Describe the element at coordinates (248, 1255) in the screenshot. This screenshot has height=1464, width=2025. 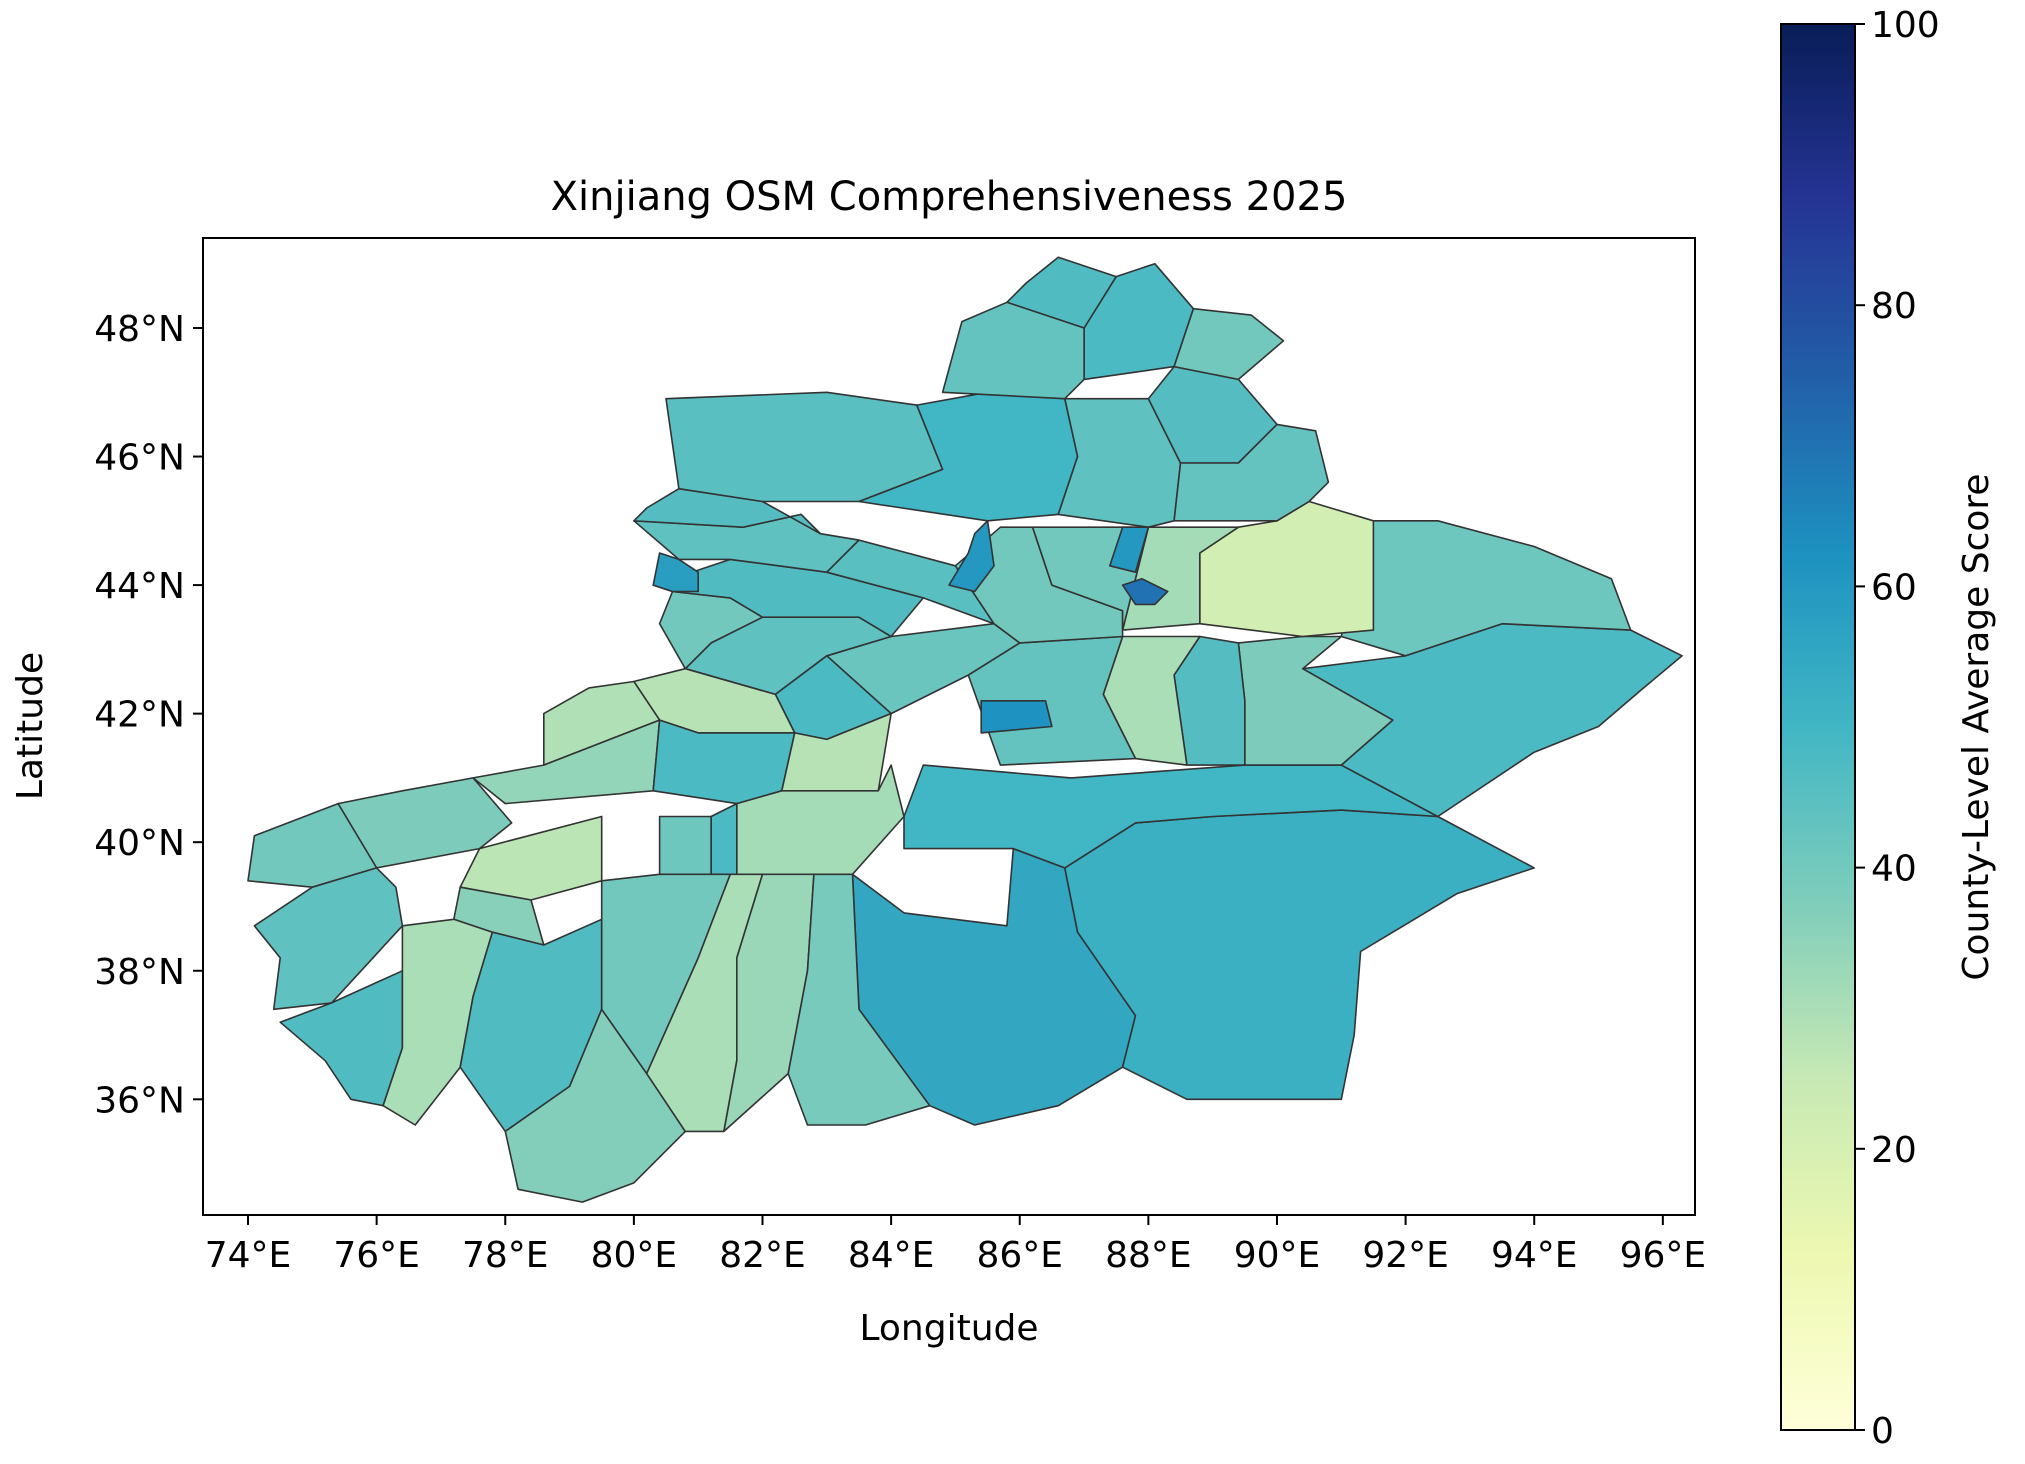
I see `x-tick-label: 74°E` at that location.